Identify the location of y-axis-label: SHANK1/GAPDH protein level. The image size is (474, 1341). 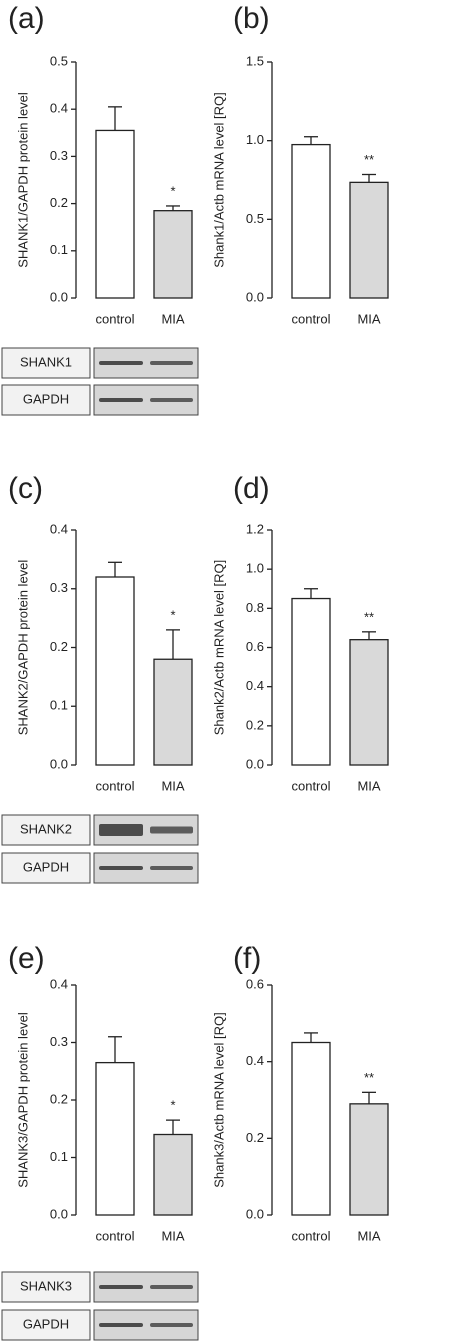
(22, 180).